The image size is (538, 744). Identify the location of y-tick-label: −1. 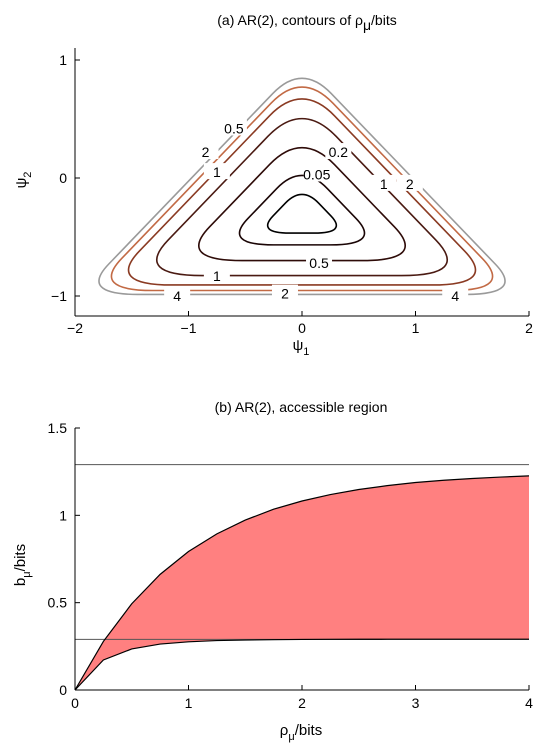
(59, 296).